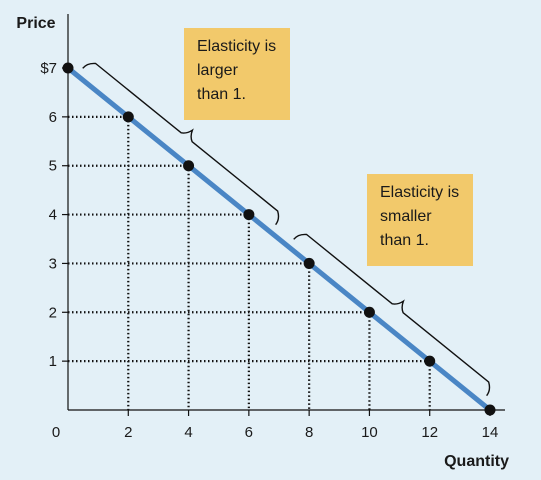  Describe the element at coordinates (56, 432) in the screenshot. I see `x-tick-label: 0` at that location.